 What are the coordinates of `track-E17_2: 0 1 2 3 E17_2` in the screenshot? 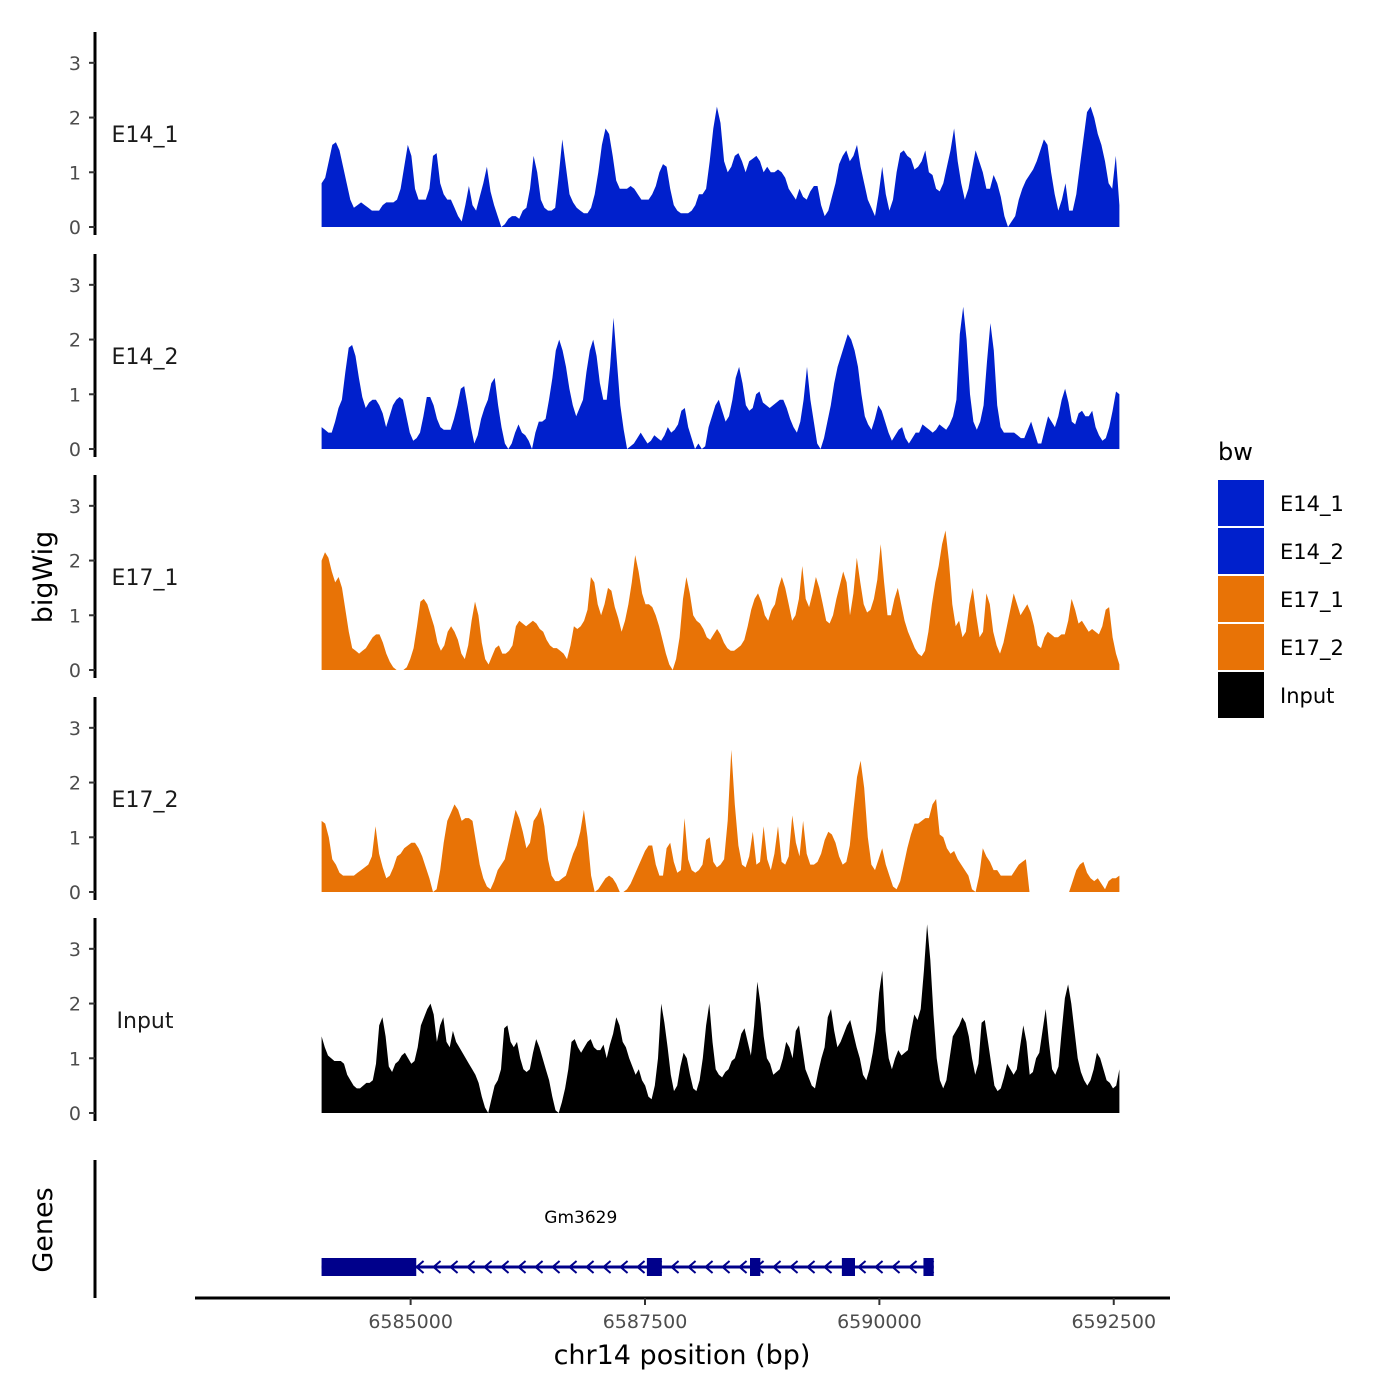 It's located at (594, 800).